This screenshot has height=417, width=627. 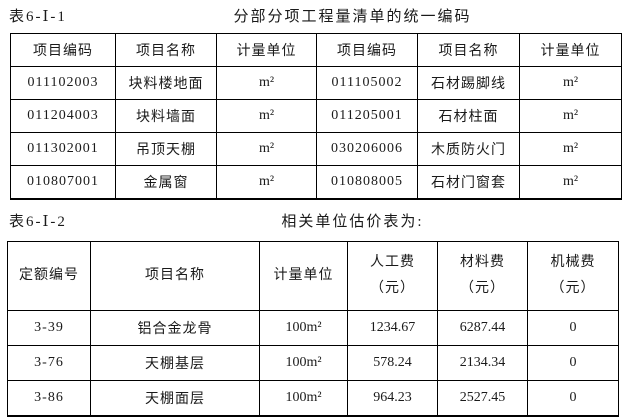 I want to click on table-row: 011302001 吊顶天棚 m² 030206006 木质防火门 m², so click(x=316, y=149).